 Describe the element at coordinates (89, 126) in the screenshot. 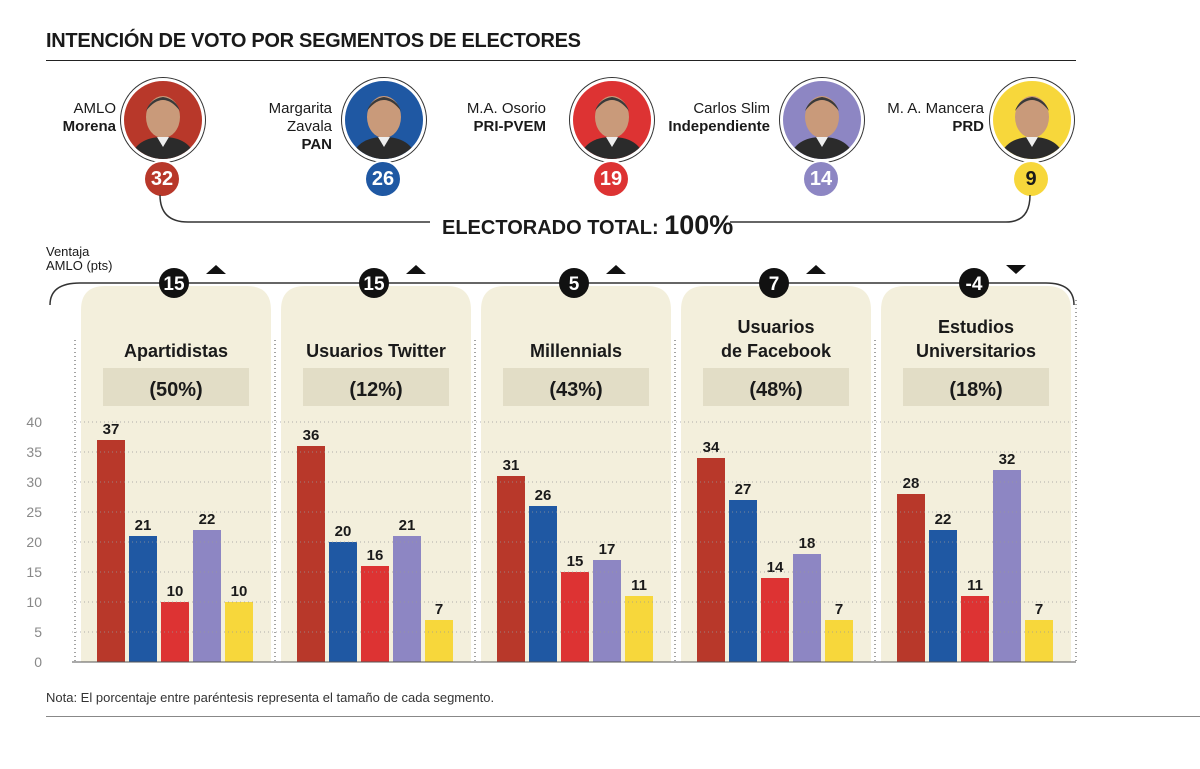

I see `candidate-party: Morena` at that location.